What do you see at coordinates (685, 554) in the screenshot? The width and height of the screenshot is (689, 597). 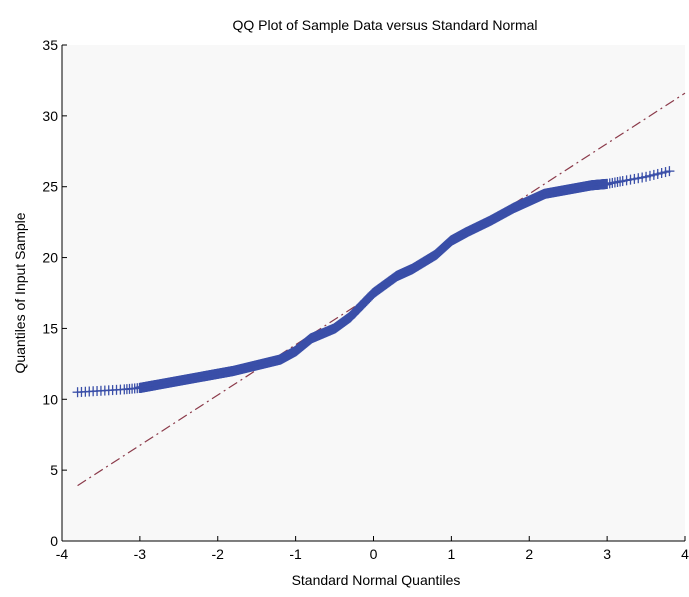 I see `x-tick-label: 4` at bounding box center [685, 554].